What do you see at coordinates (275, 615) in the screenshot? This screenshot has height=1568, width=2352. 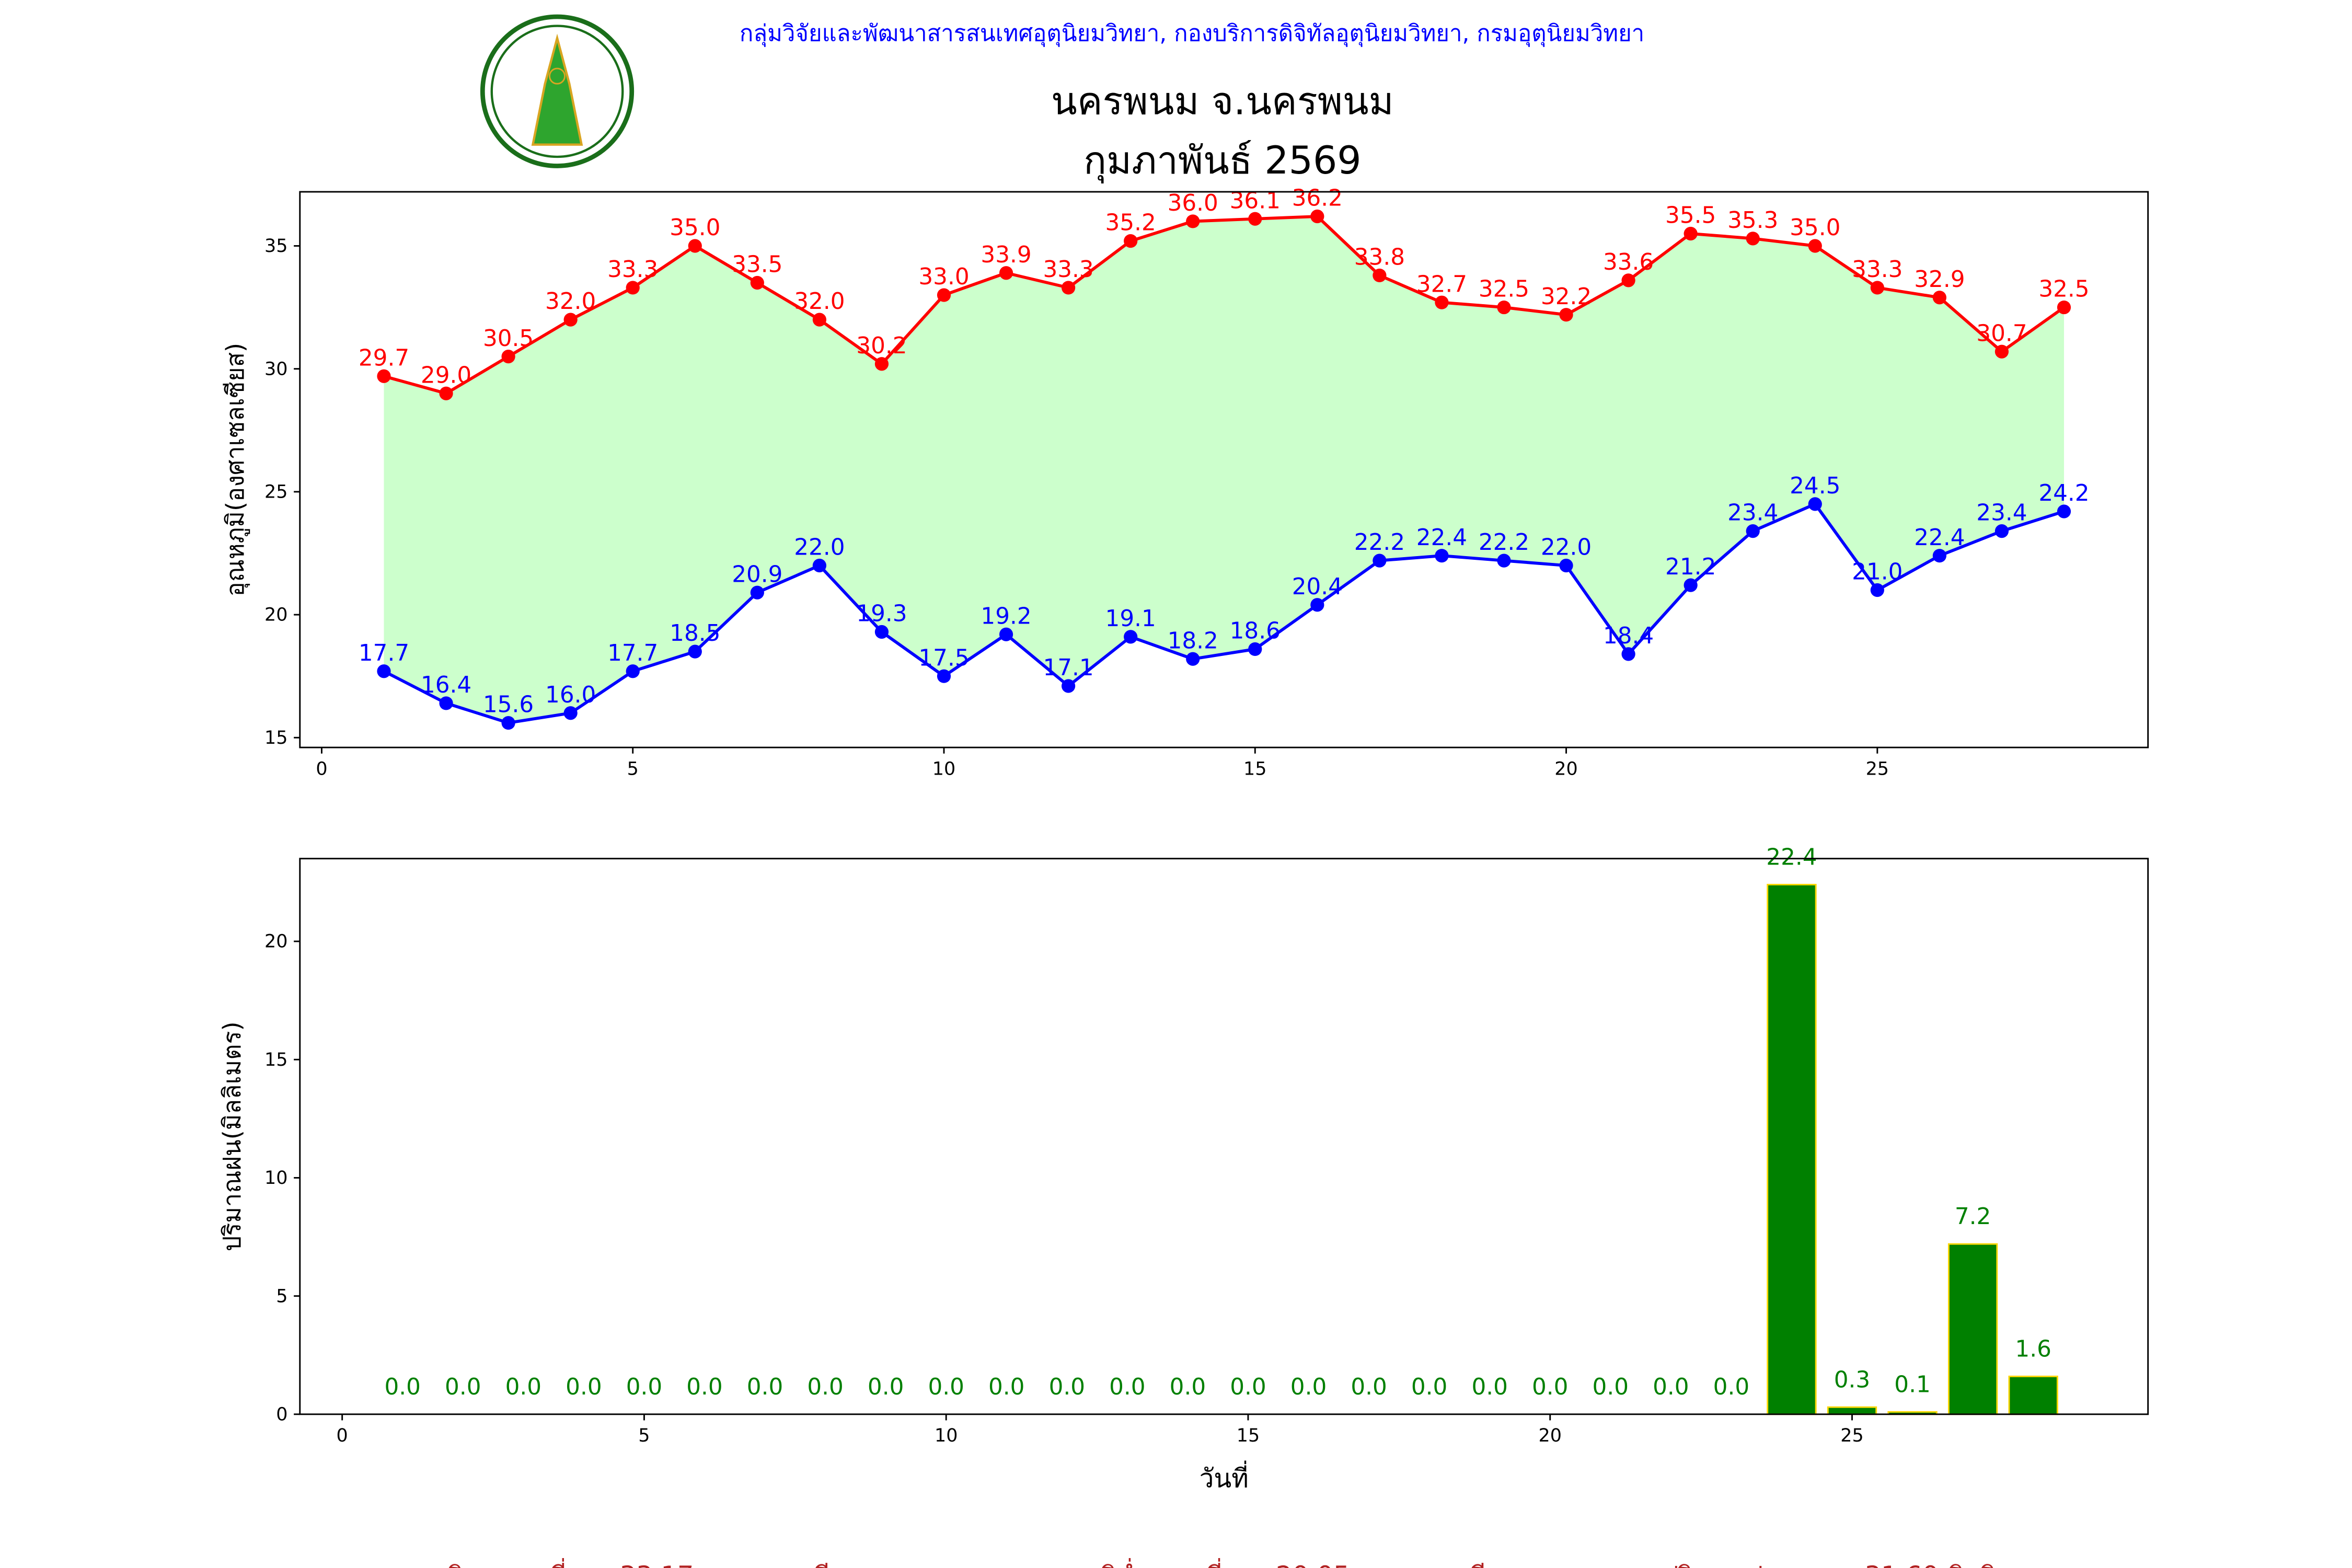 I see `y-tick-label: 20` at bounding box center [275, 615].